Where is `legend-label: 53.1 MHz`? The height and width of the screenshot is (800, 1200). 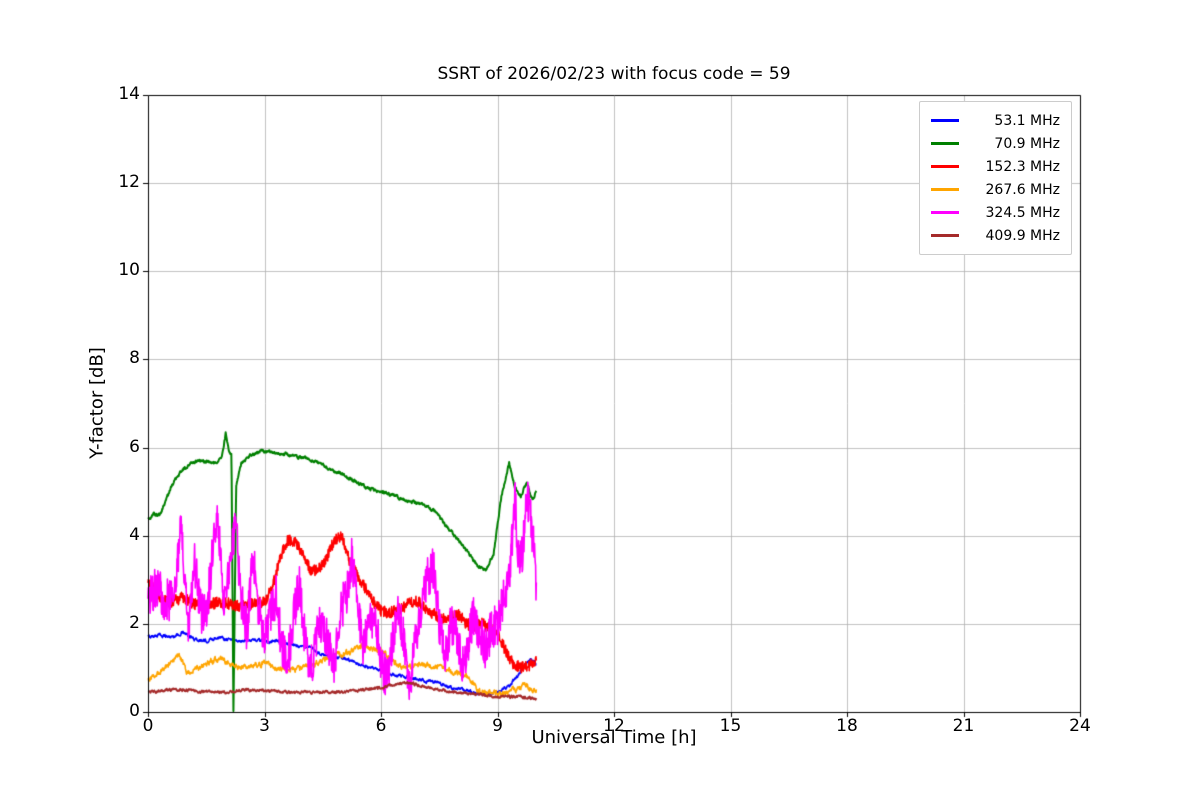 legend-label: 53.1 MHz is located at coordinates (1027, 120).